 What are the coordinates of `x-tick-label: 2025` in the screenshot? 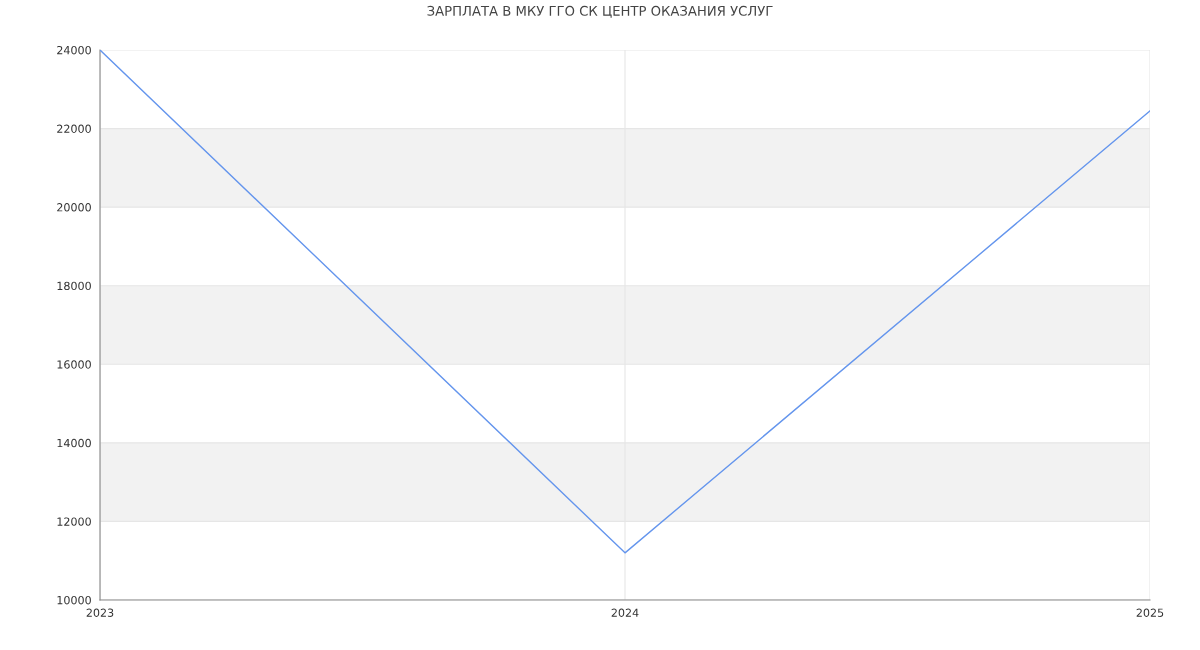 It's located at (1150, 612).